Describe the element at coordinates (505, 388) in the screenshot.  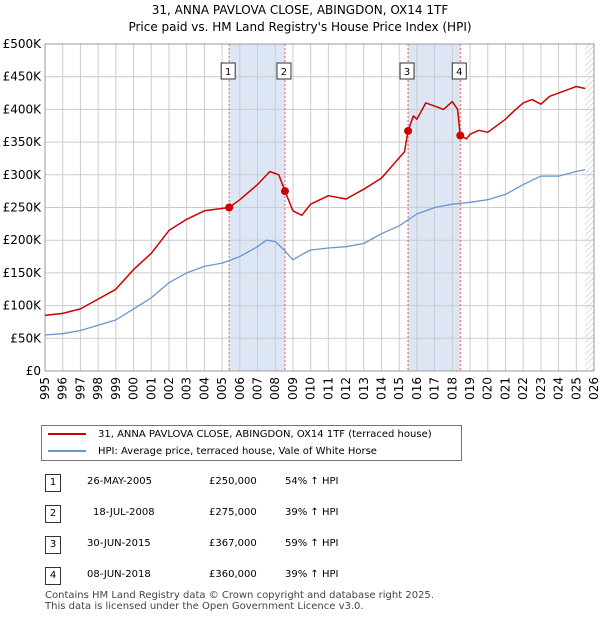
I see `x-tick-label: 2021` at that location.